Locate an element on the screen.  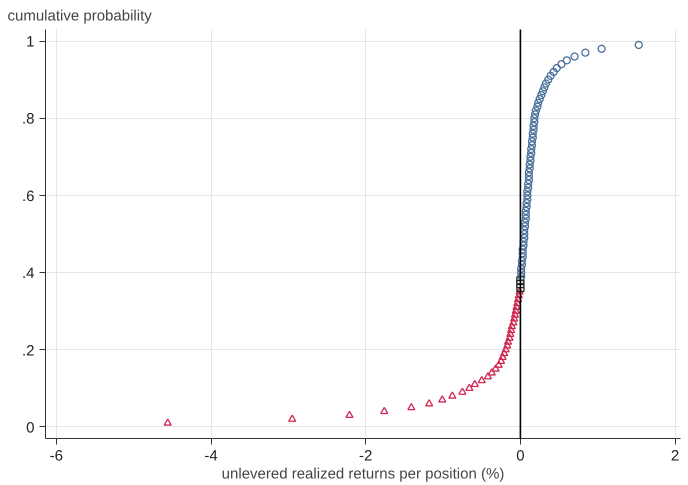
y-tick-label: .6 is located at coordinates (28, 196).